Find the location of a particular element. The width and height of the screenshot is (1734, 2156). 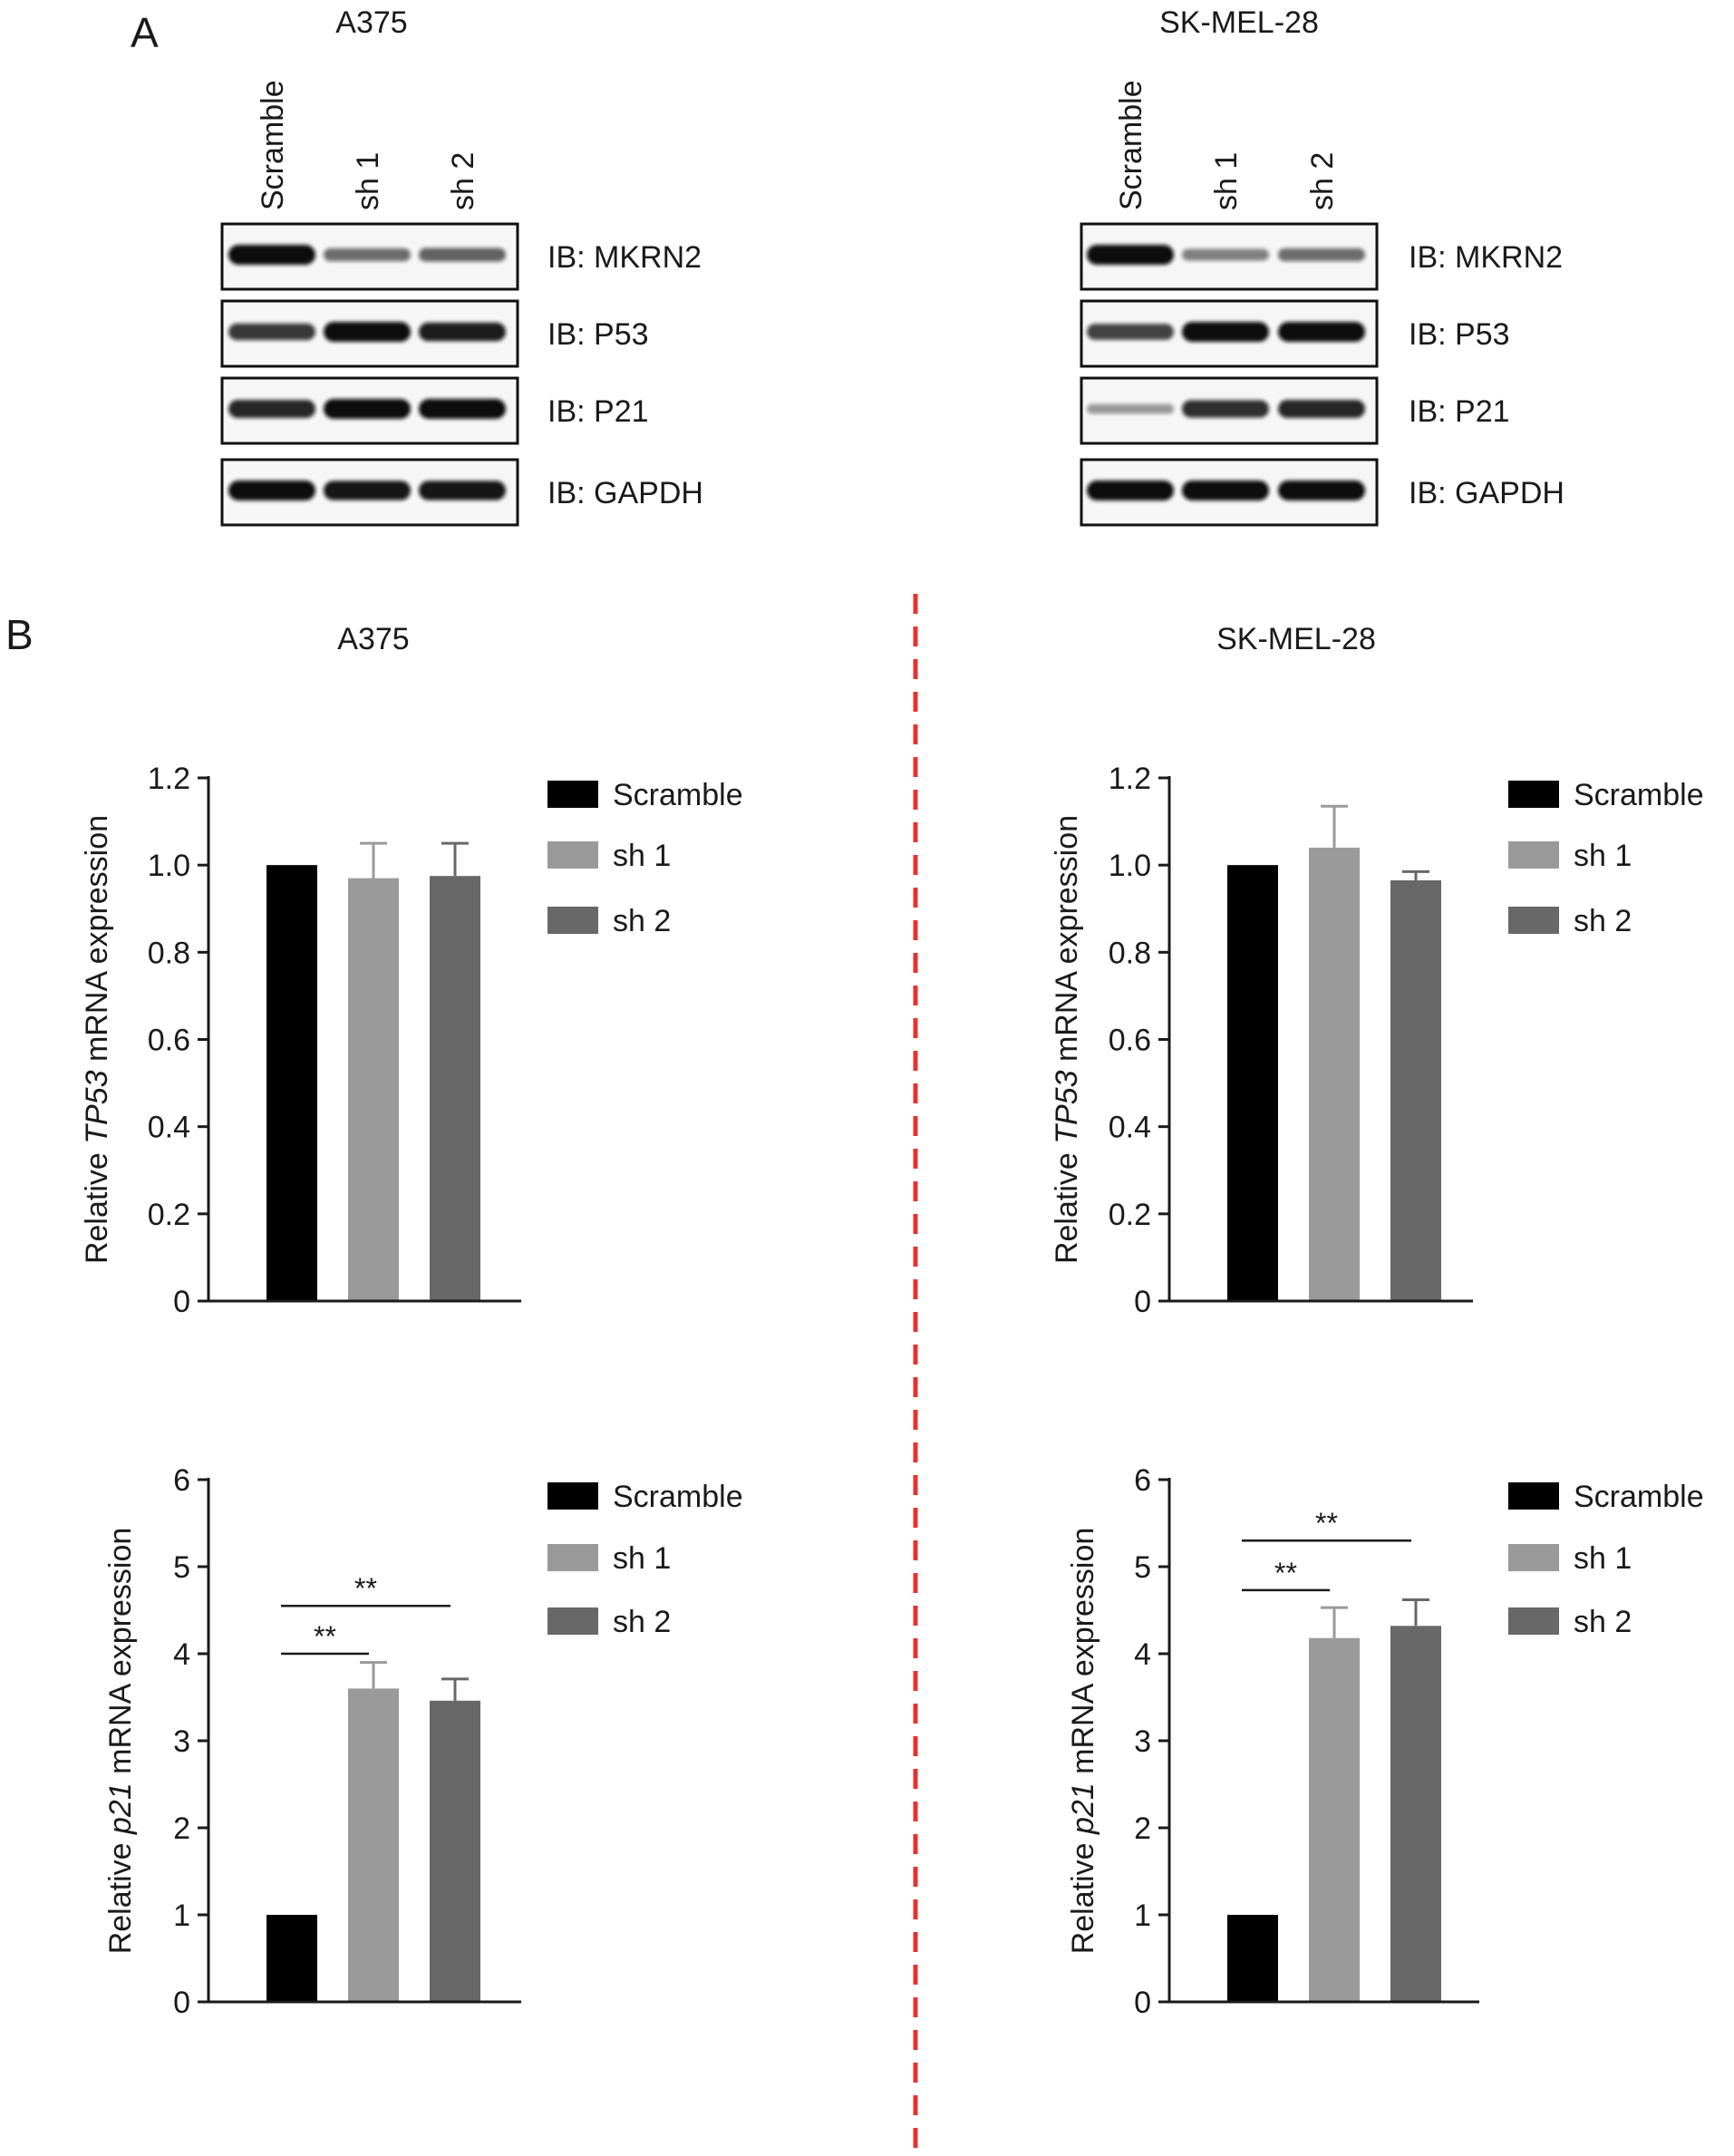

y-tick-label: 1.0 is located at coordinates (1130, 866).